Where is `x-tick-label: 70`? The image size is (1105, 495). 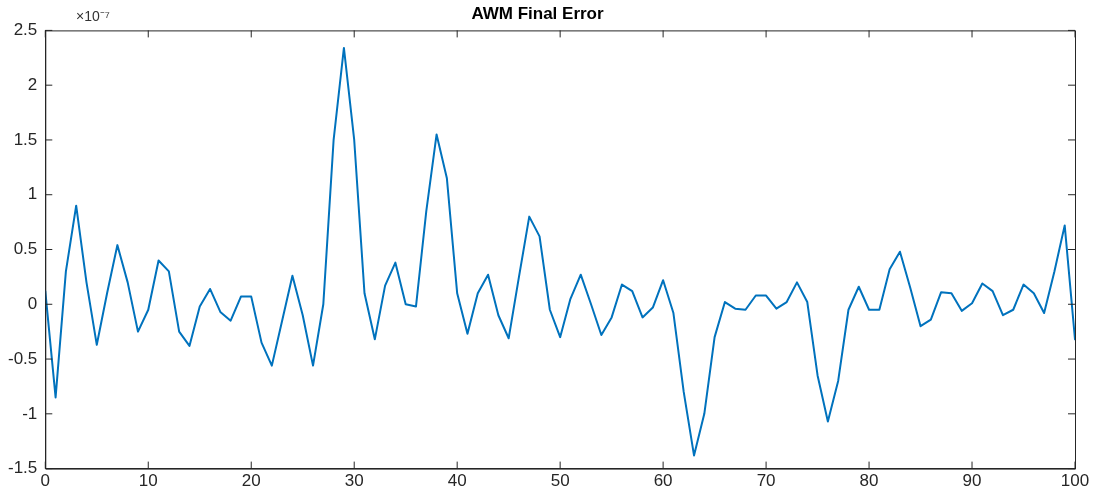 x-tick-label: 70 is located at coordinates (766, 481).